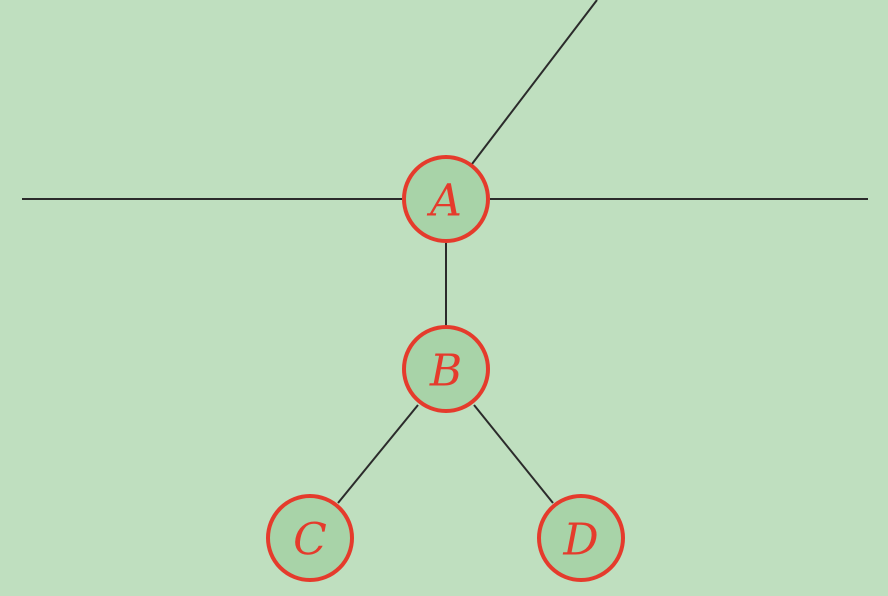 The width and height of the screenshot is (888, 596). I want to click on node-b-circle, so click(446, 369).